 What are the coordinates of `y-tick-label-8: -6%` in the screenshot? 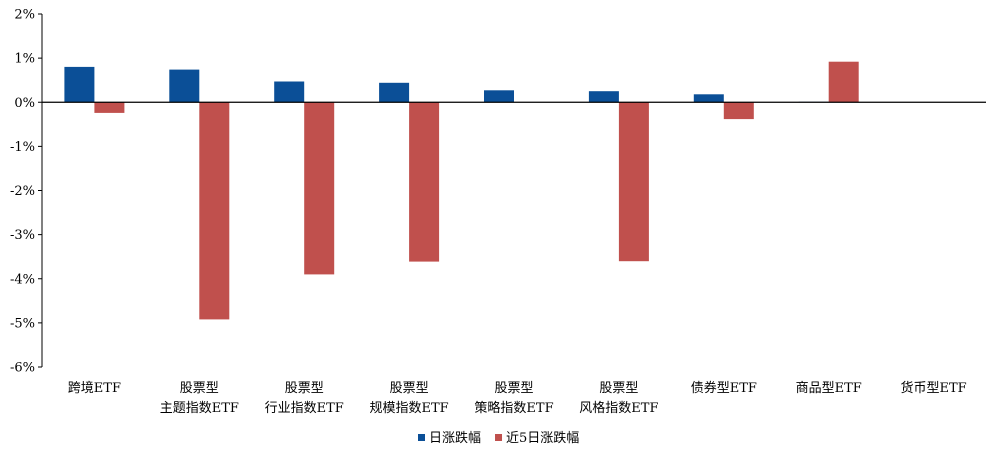 It's located at (22, 368).